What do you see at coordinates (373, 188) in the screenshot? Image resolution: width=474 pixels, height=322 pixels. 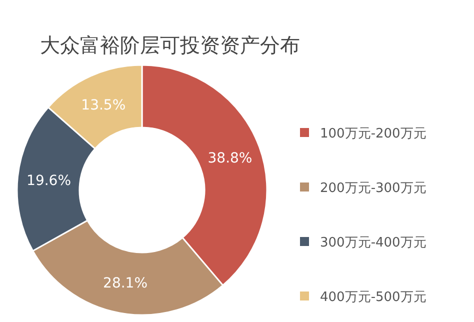 I see `legend-label: 200万元-300万元` at bounding box center [373, 188].